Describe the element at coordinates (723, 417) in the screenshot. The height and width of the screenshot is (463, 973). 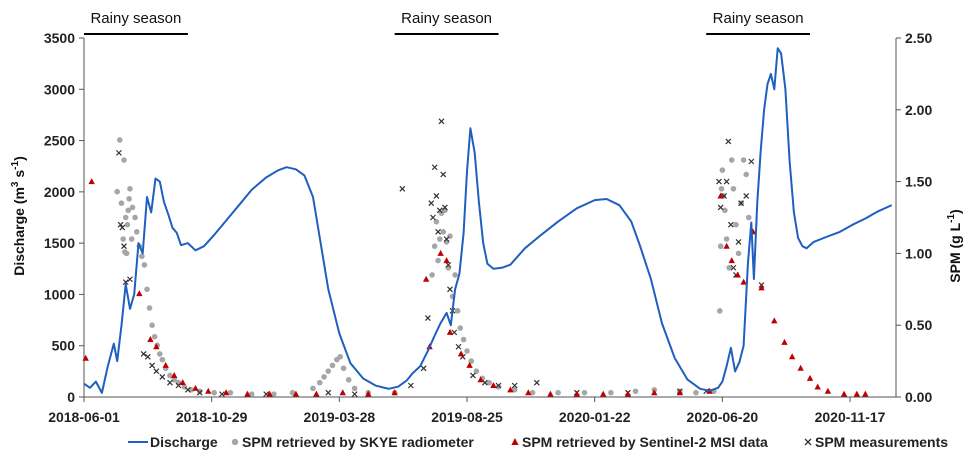
I see `x-tick-label: 2020-06-20` at that location.